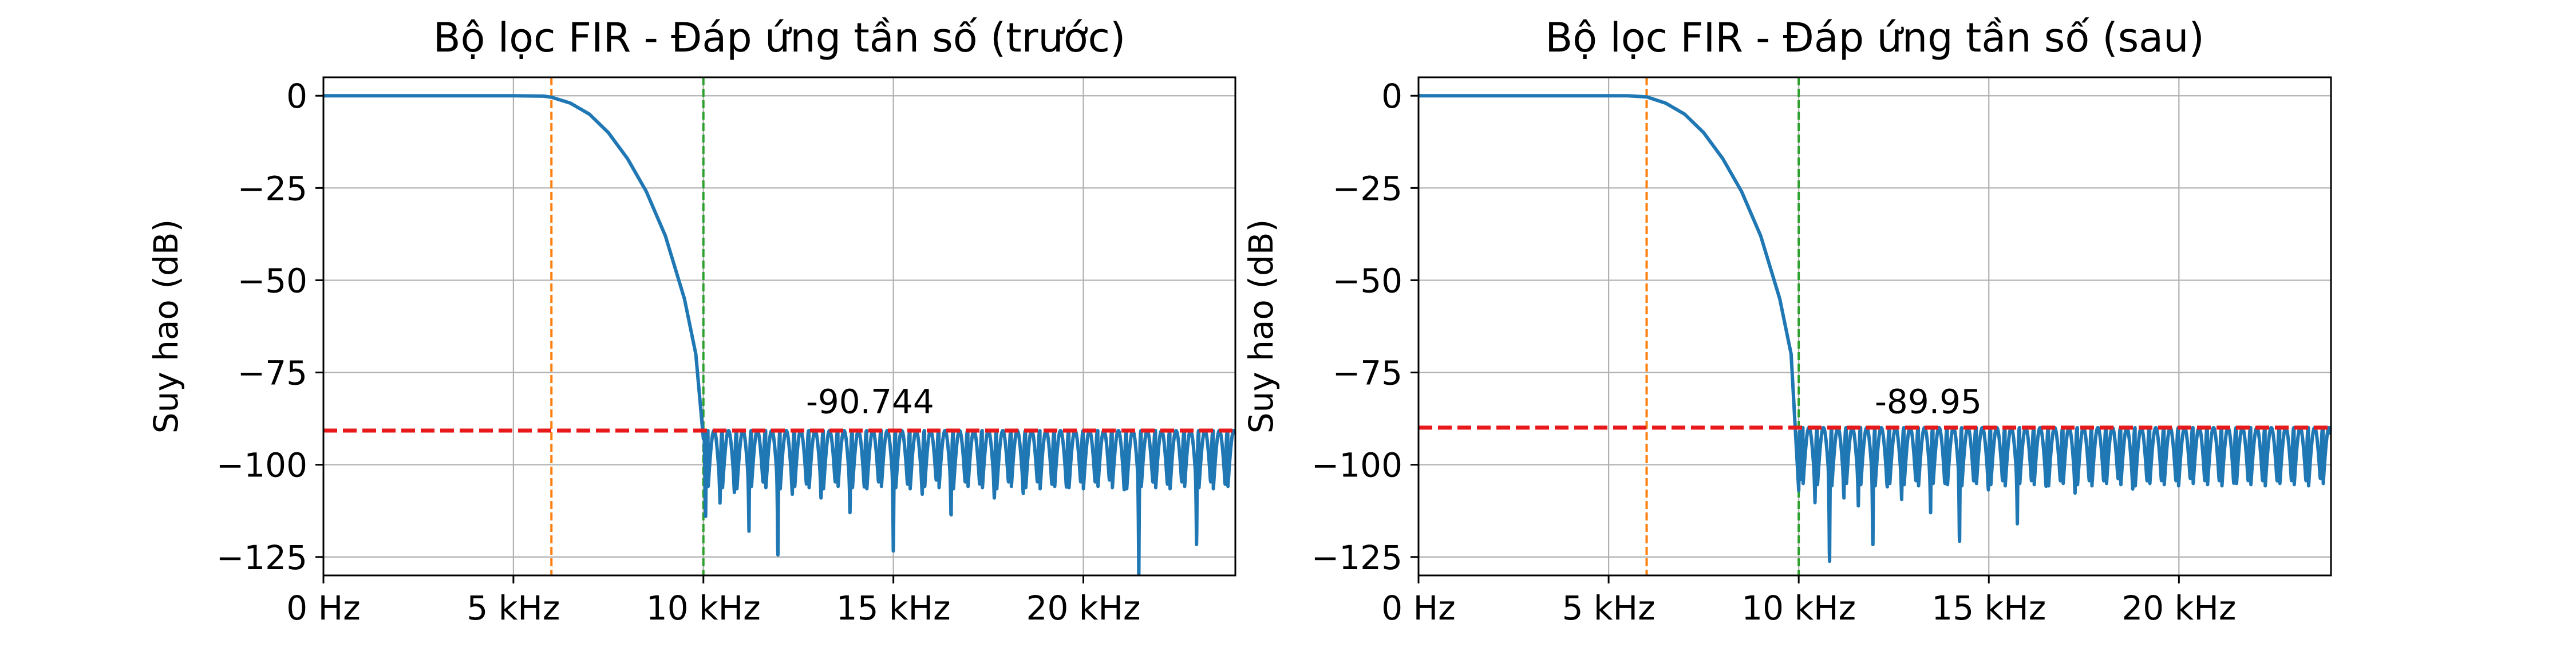  What do you see at coordinates (779, 37) in the screenshot?
I see `chart-title: Bộ lọc FIR - Đáp ứng tần số (trước)` at bounding box center [779, 37].